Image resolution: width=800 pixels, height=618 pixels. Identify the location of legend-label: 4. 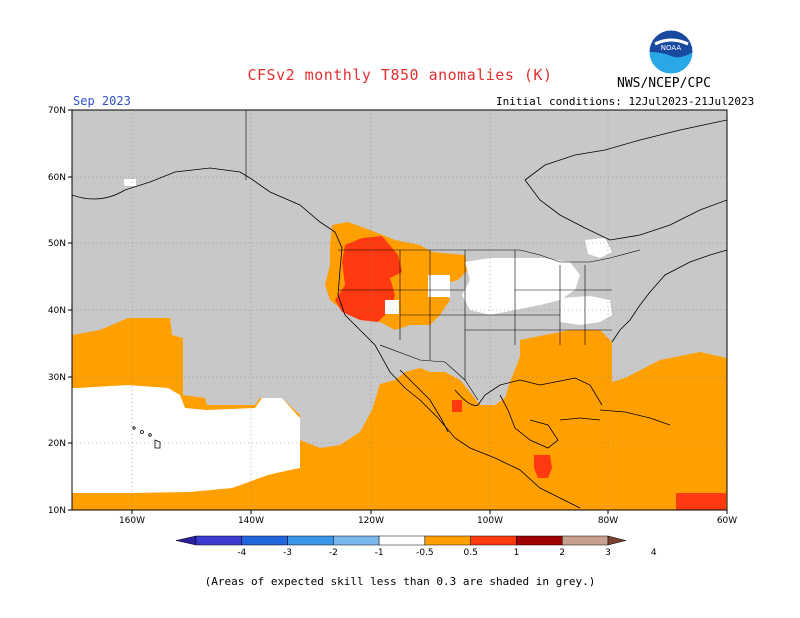
(654, 553).